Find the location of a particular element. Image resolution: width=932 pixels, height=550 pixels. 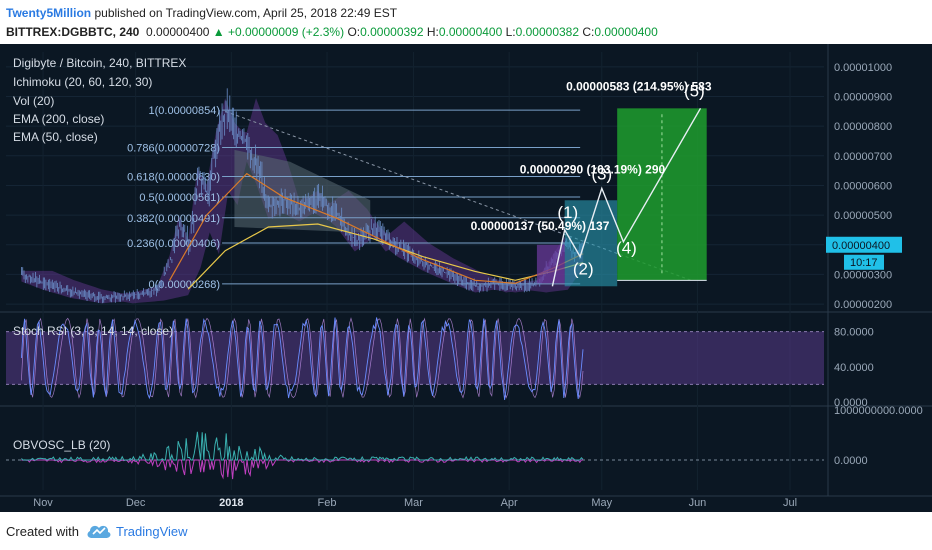

price-tick-label: 0.00000300 is located at coordinates (863, 275).